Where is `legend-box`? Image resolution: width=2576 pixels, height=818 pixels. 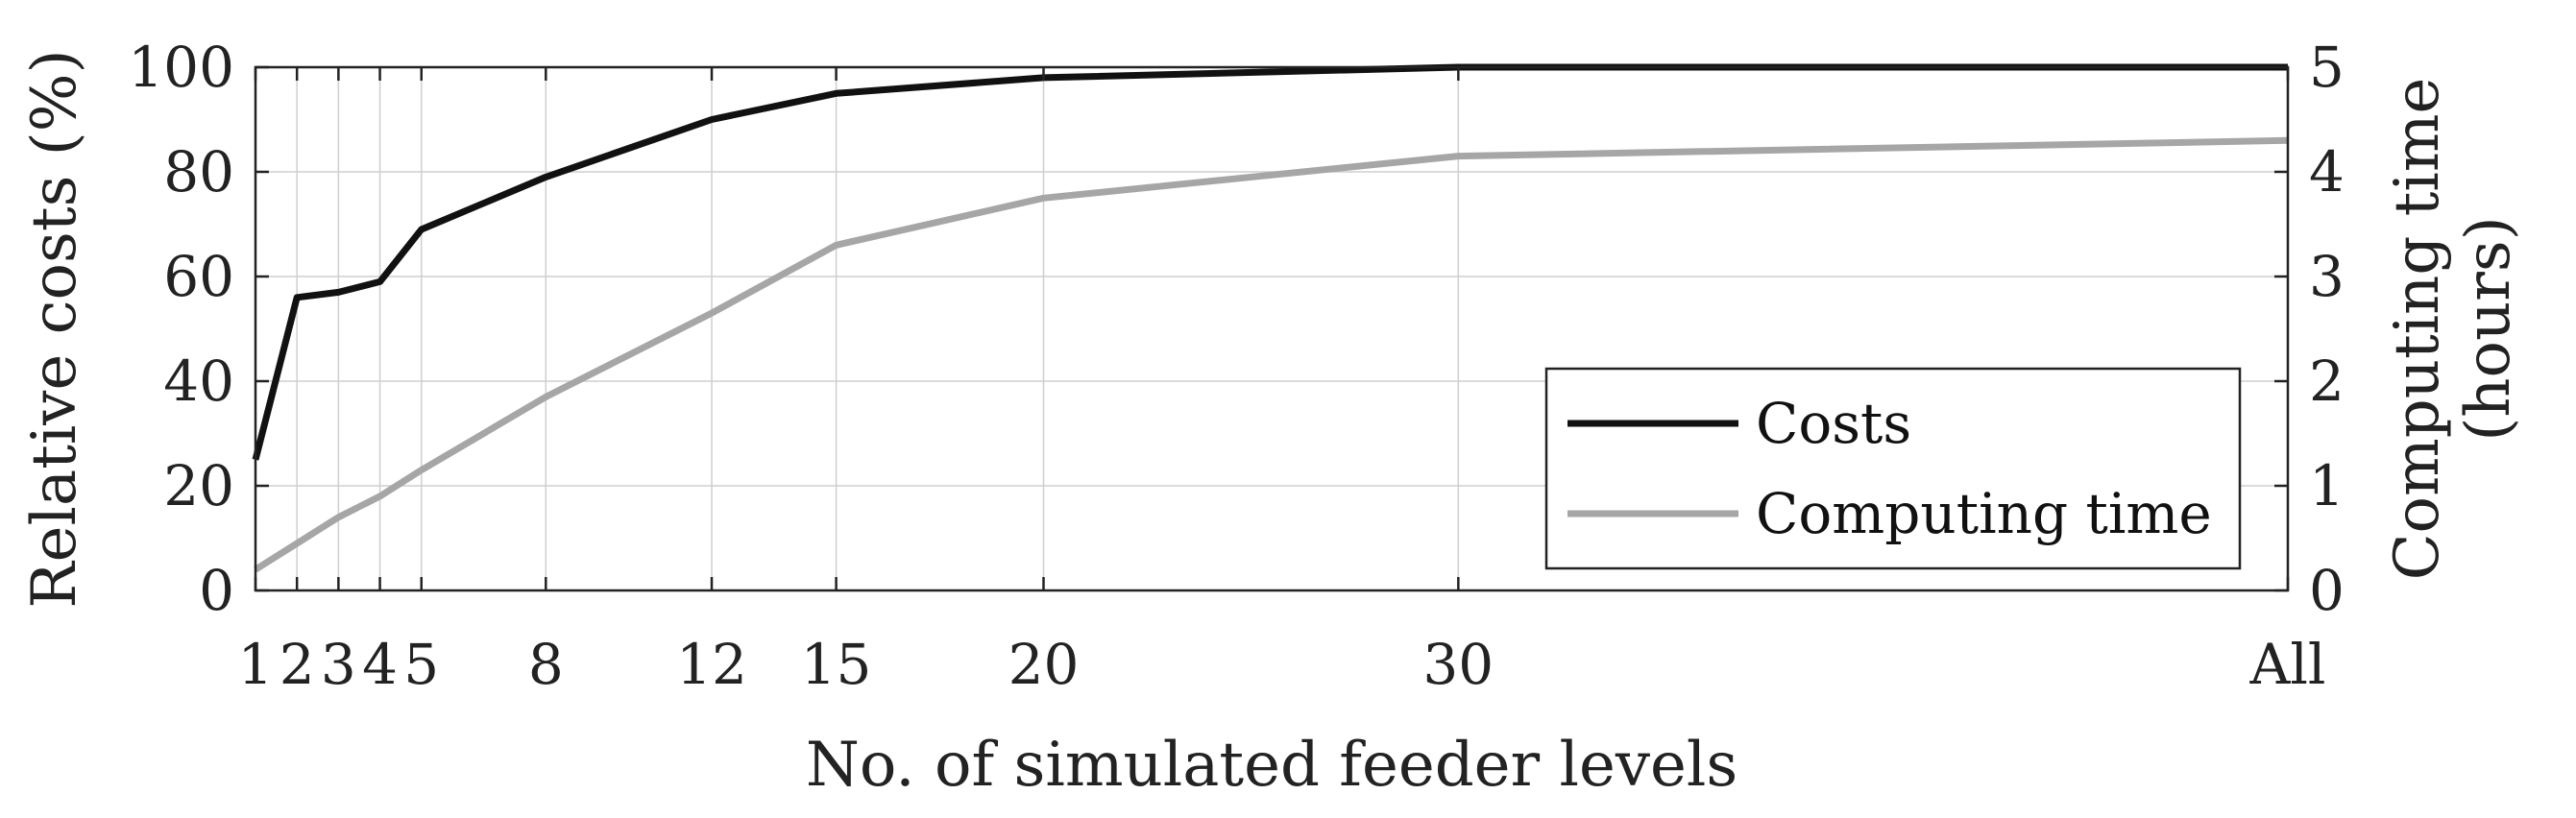
legend-box is located at coordinates (1893, 468).